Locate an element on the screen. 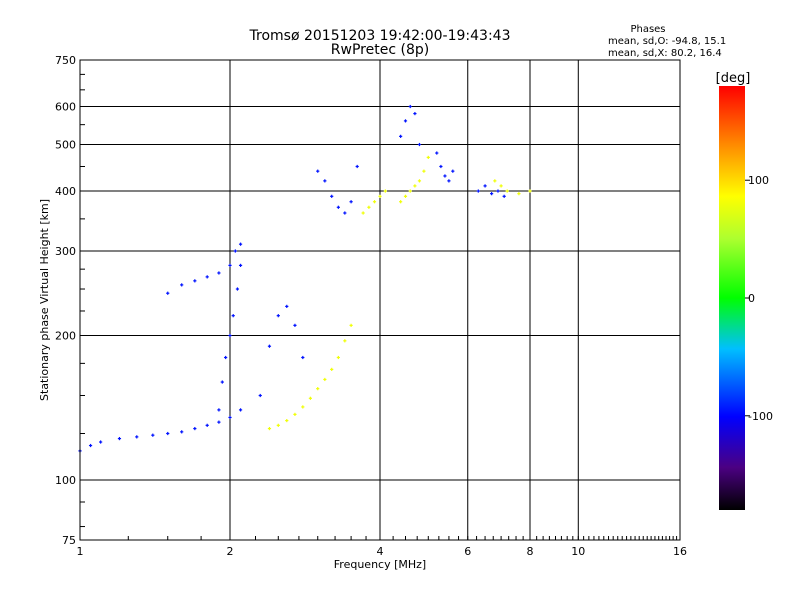  x-axis-label: Frequency [MHz] is located at coordinates (380, 564).